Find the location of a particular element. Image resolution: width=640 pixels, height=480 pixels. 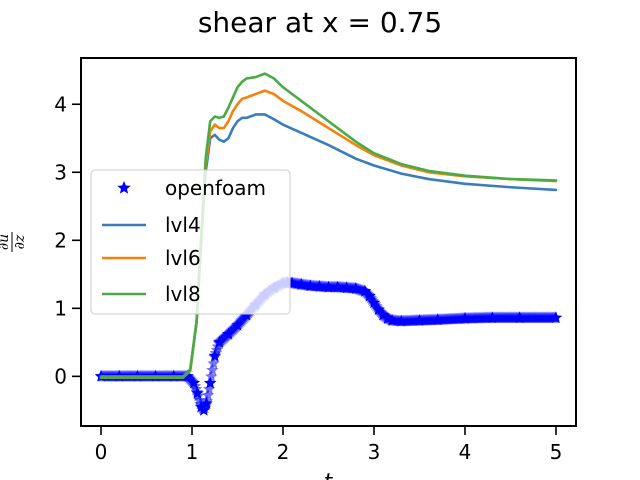

legend-box is located at coordinates (190, 242).